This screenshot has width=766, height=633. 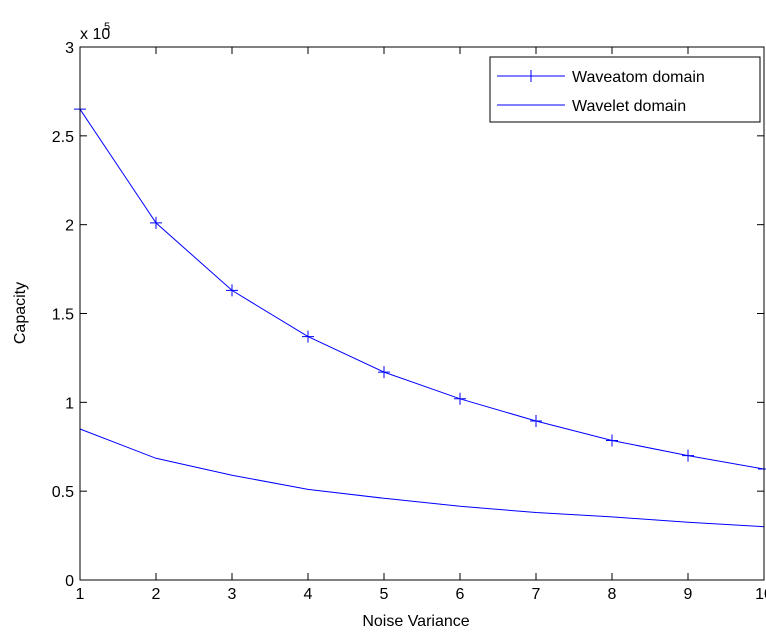 I want to click on x-tick-label: 2, so click(x=156, y=594).